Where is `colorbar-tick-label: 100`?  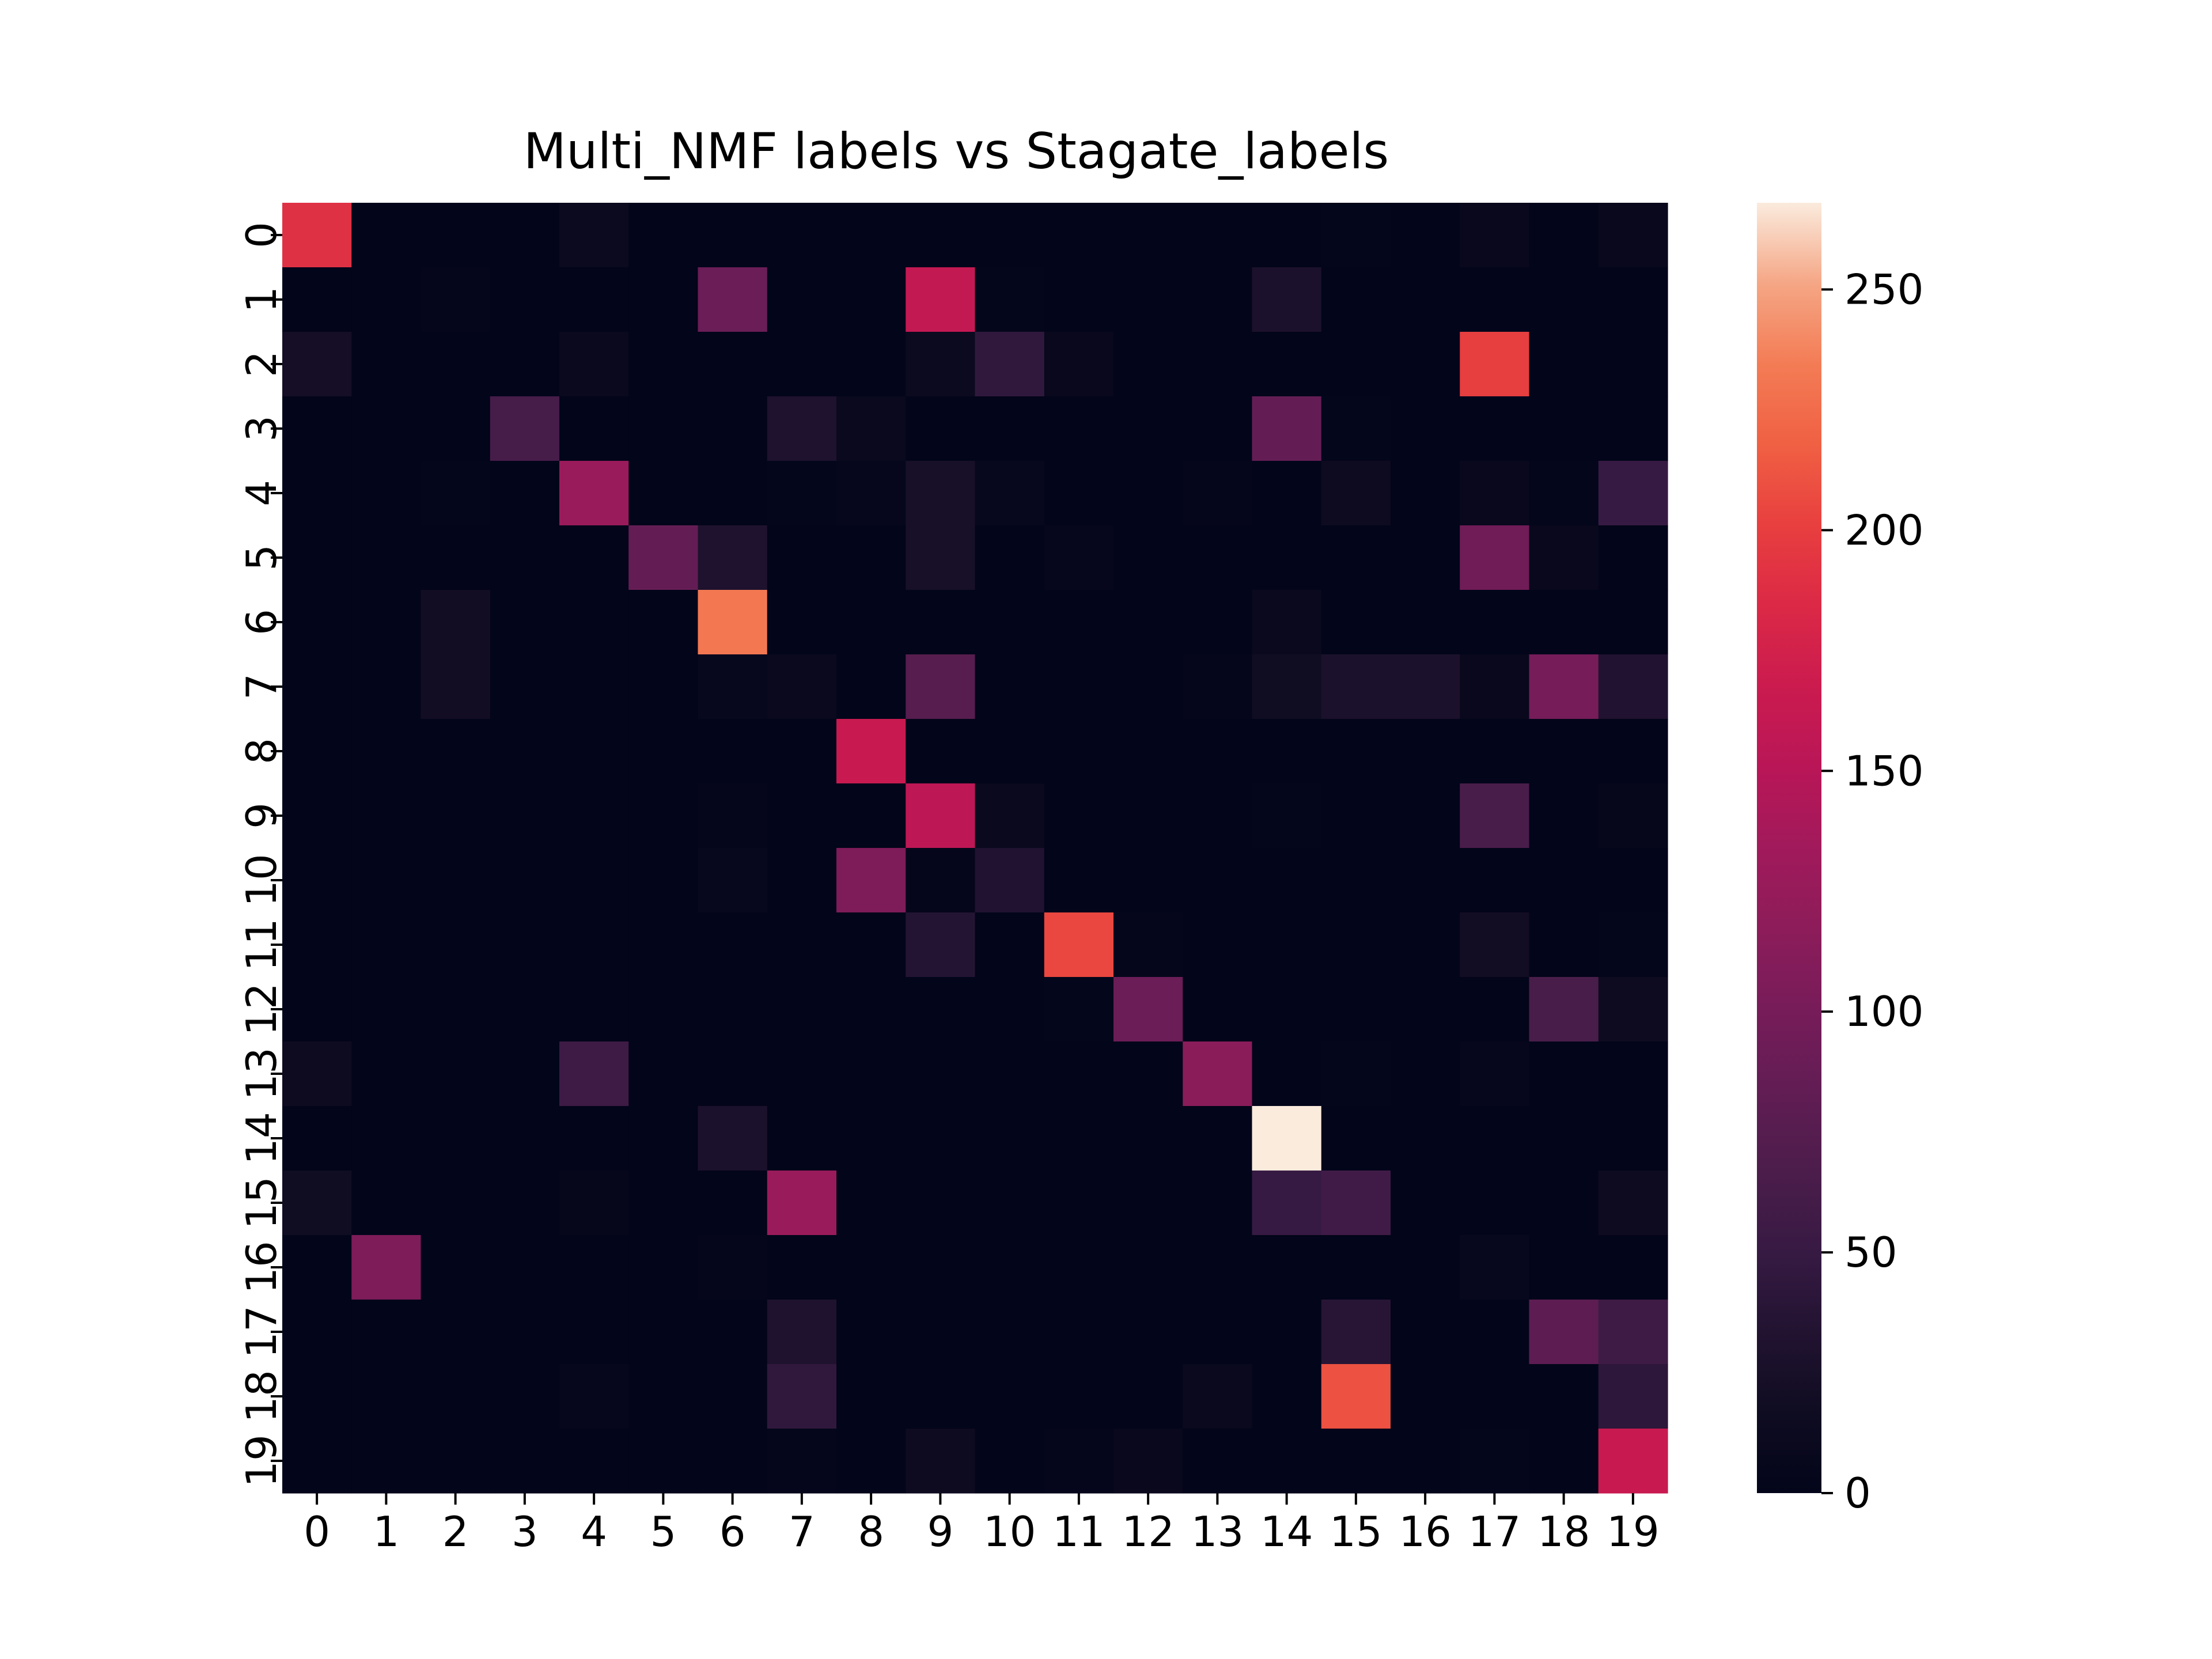 colorbar-tick-label: 100 is located at coordinates (1883, 1011).